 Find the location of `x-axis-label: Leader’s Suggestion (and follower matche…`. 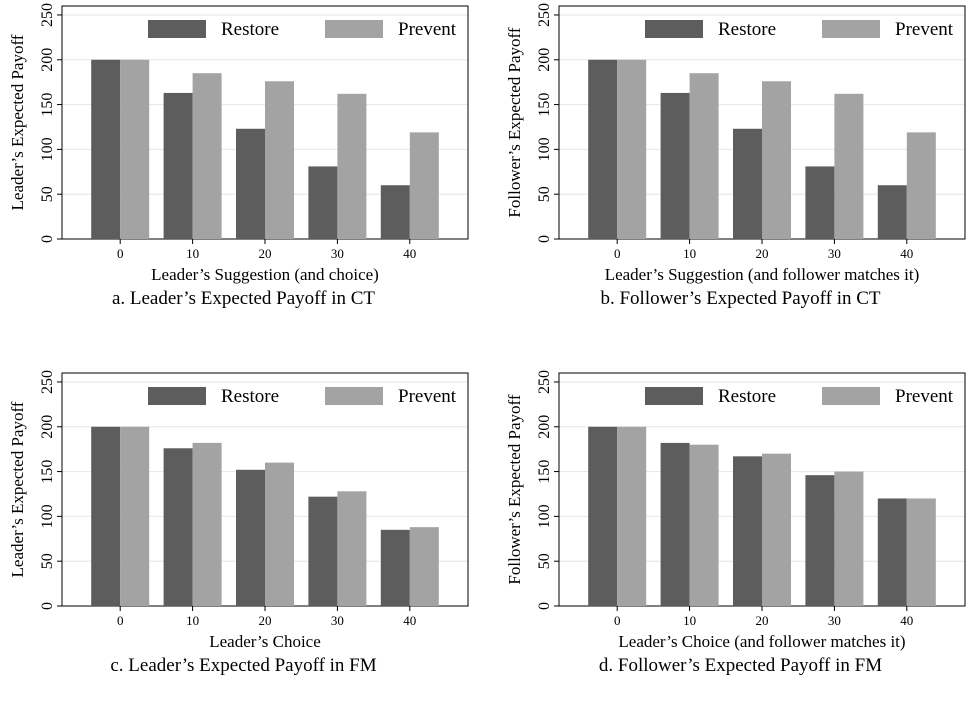

x-axis-label: Leader’s Suggestion (and follower matche… is located at coordinates (762, 274).